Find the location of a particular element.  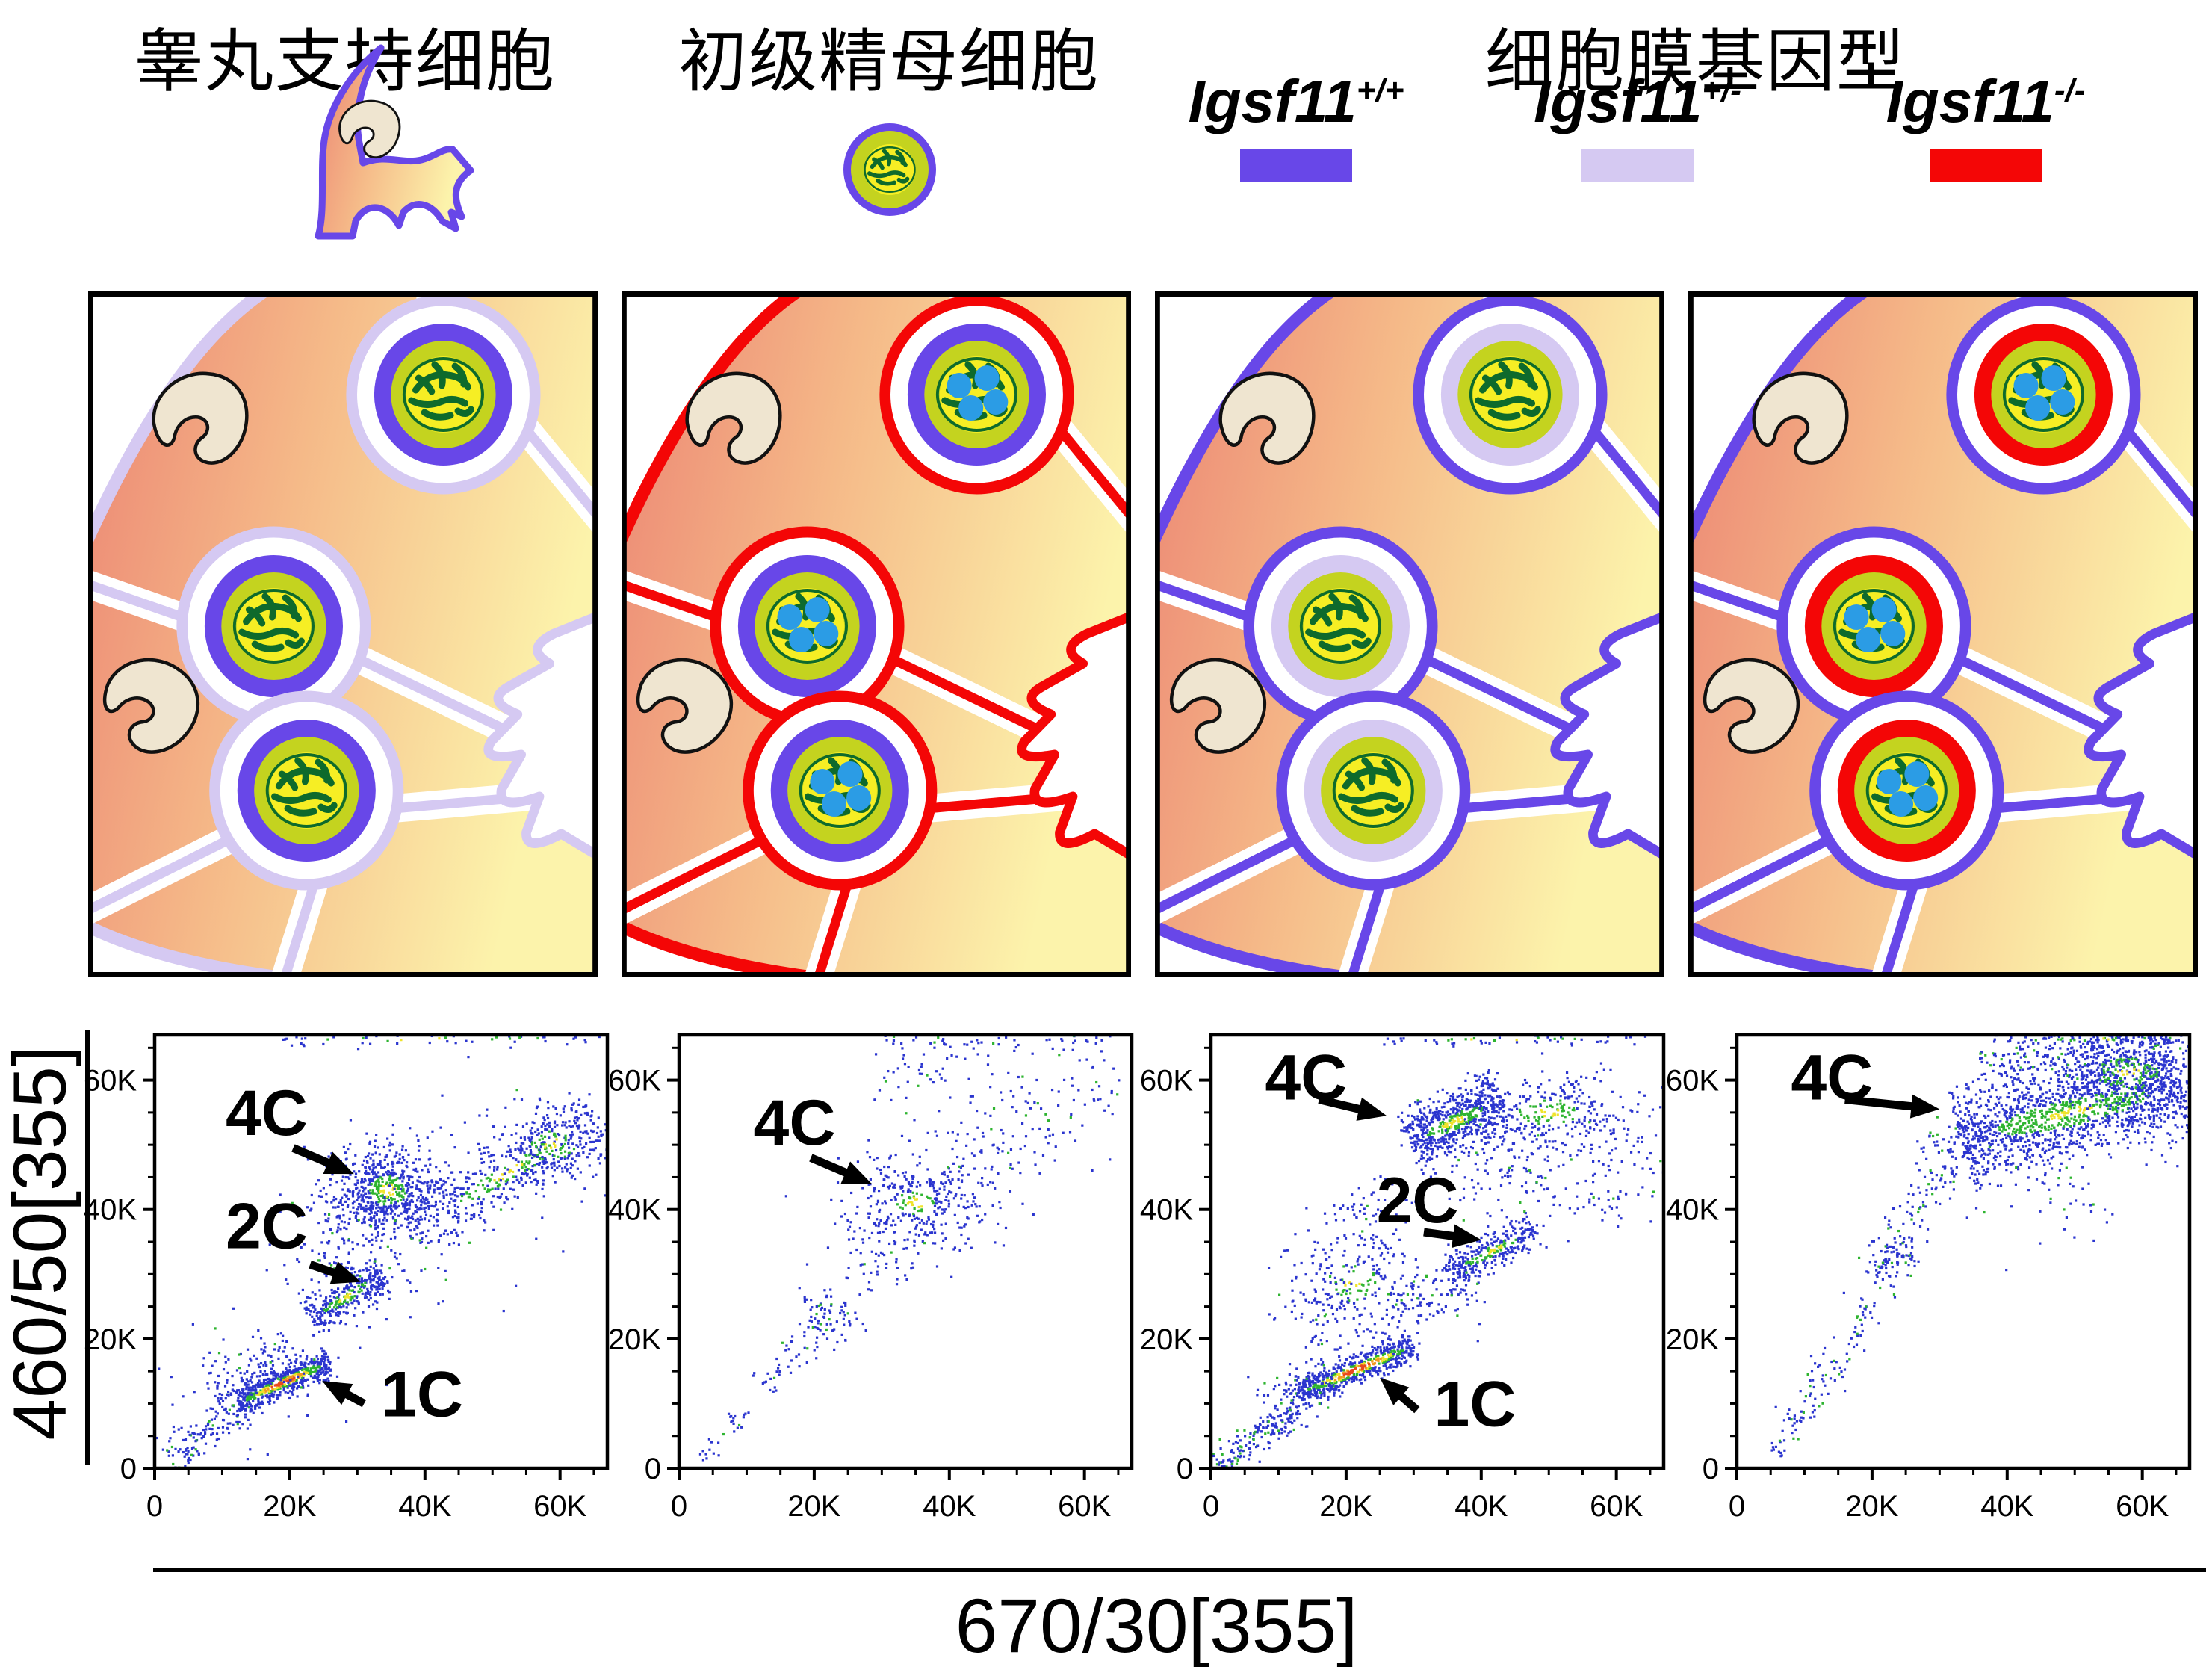

legend-swatch-het is located at coordinates (1637, 165).